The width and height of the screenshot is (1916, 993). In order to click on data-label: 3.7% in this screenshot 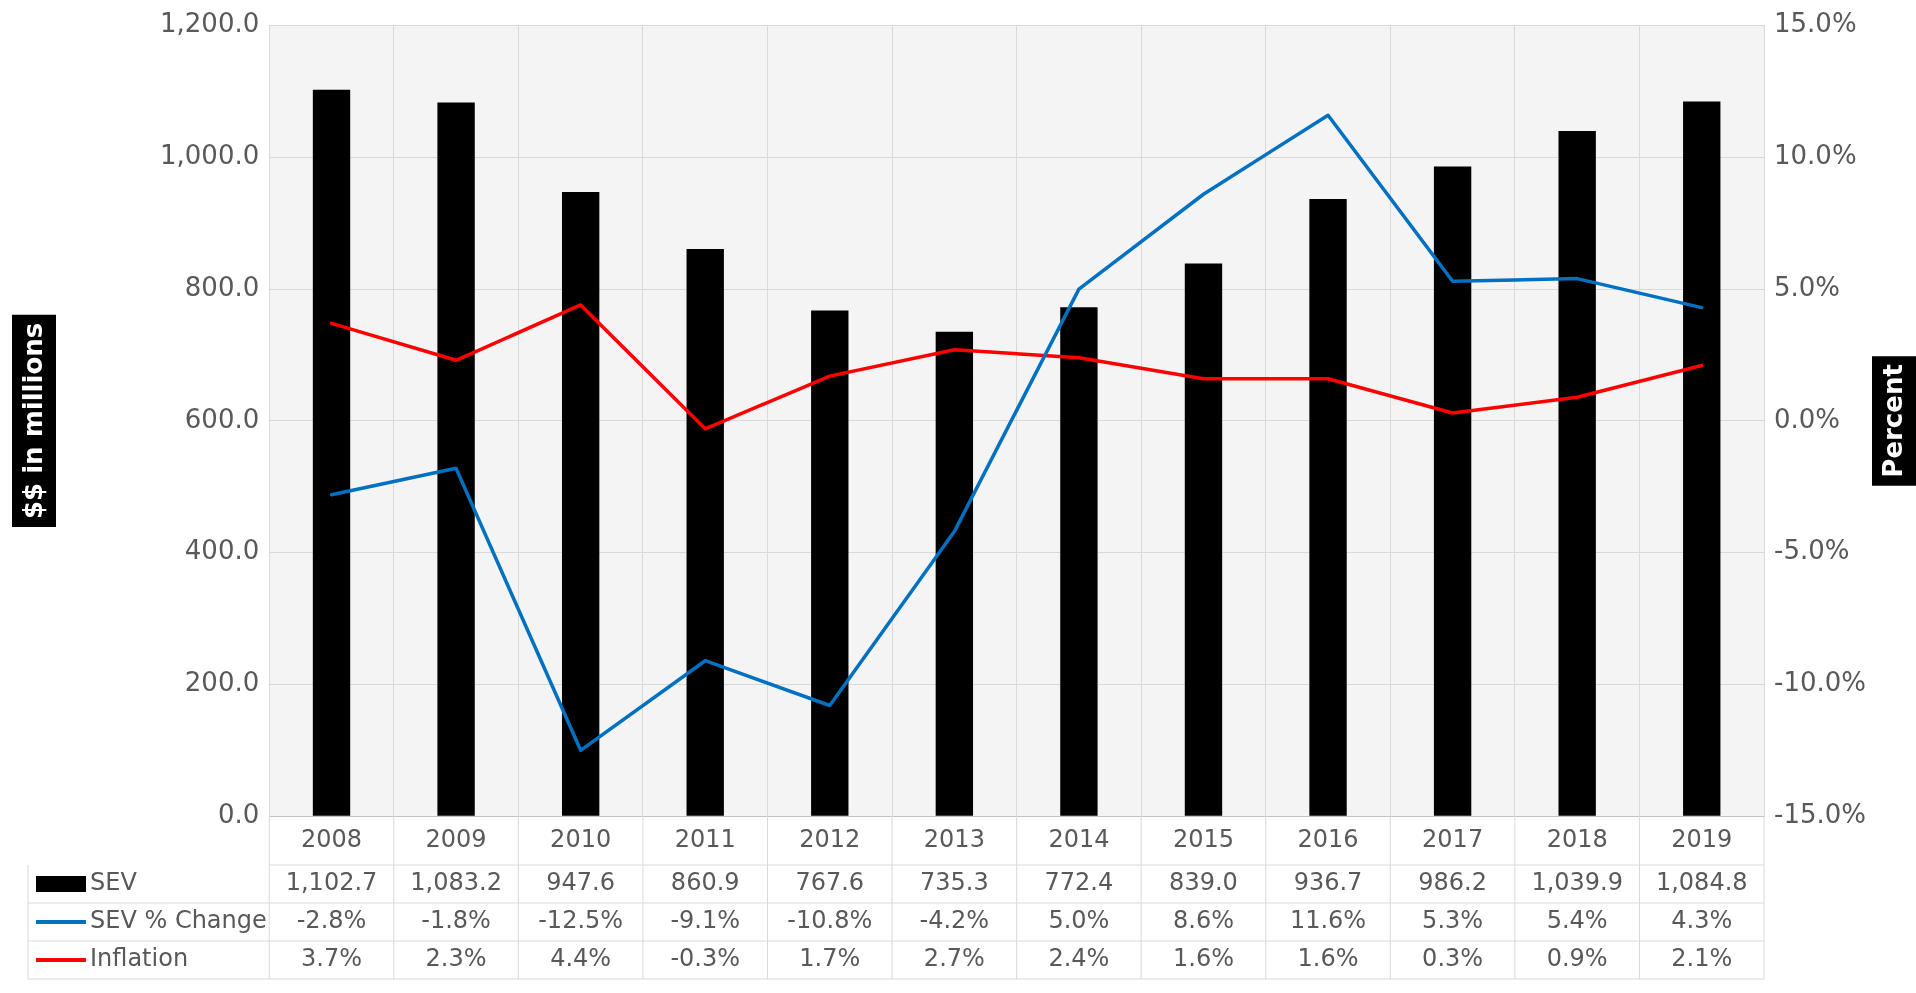, I will do `click(332, 958)`.